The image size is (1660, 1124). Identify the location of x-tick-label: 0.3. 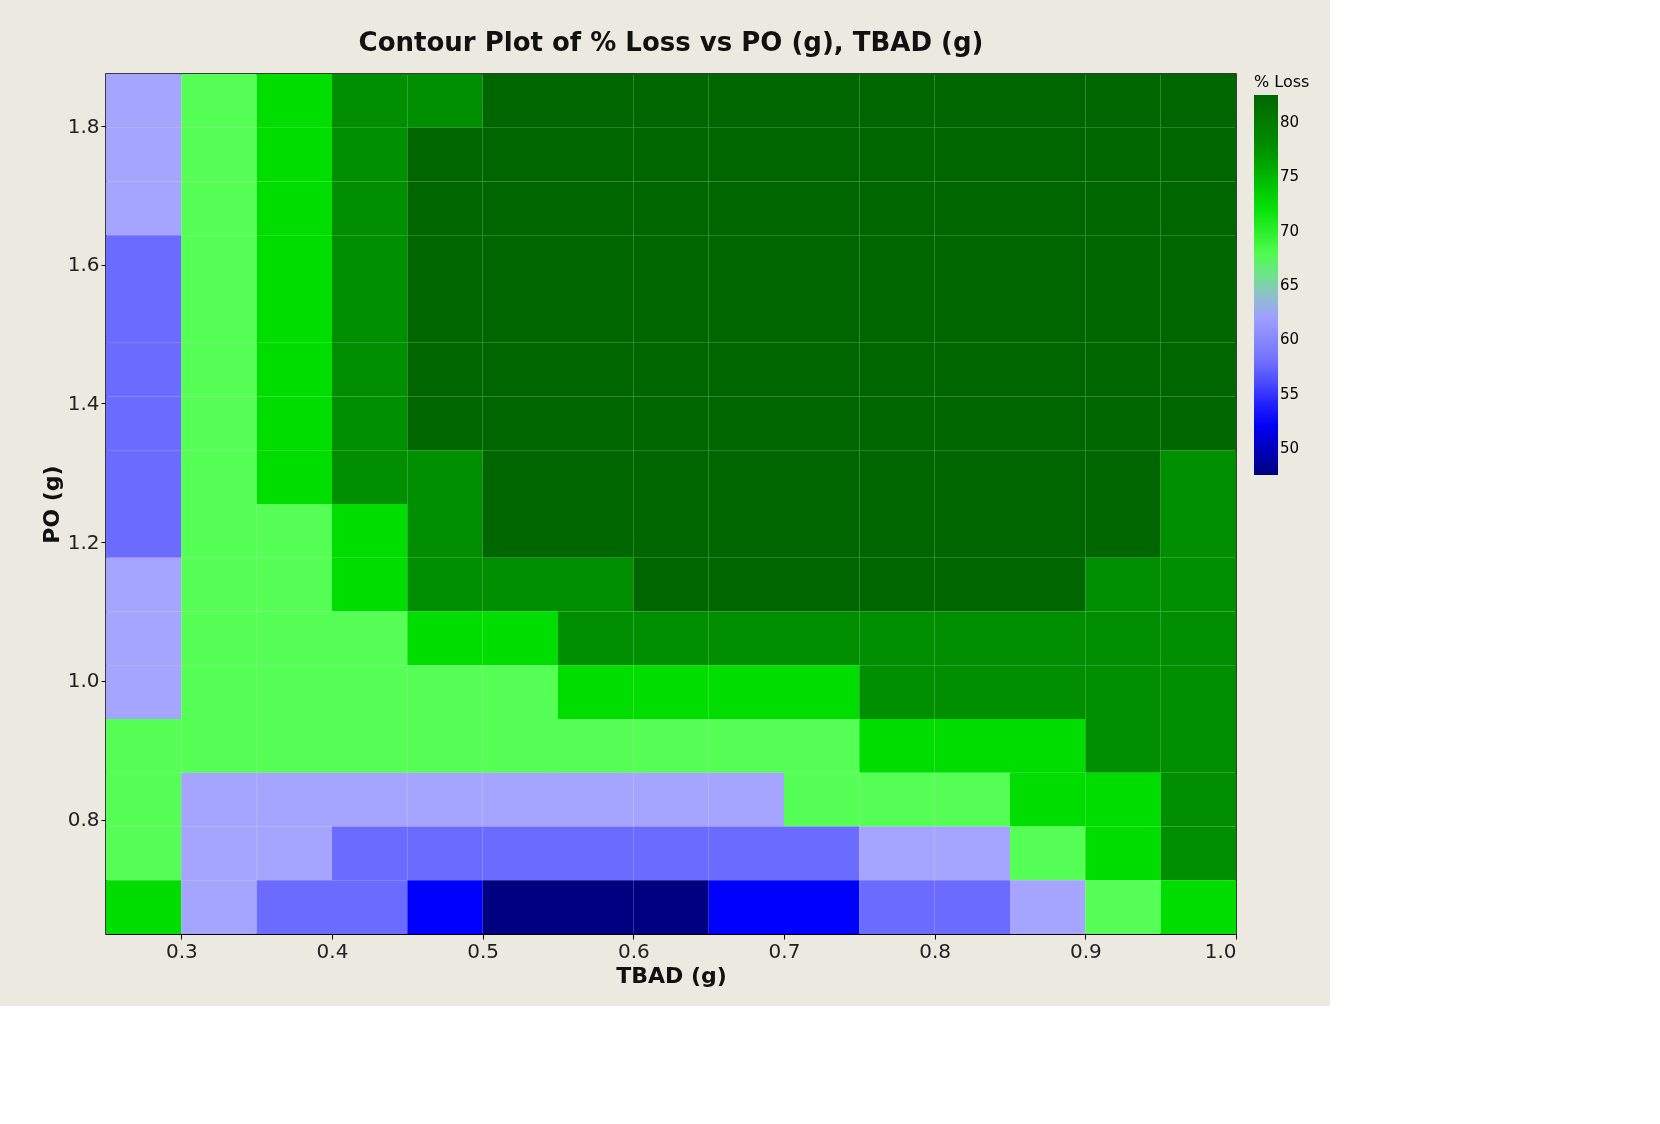
(181, 950).